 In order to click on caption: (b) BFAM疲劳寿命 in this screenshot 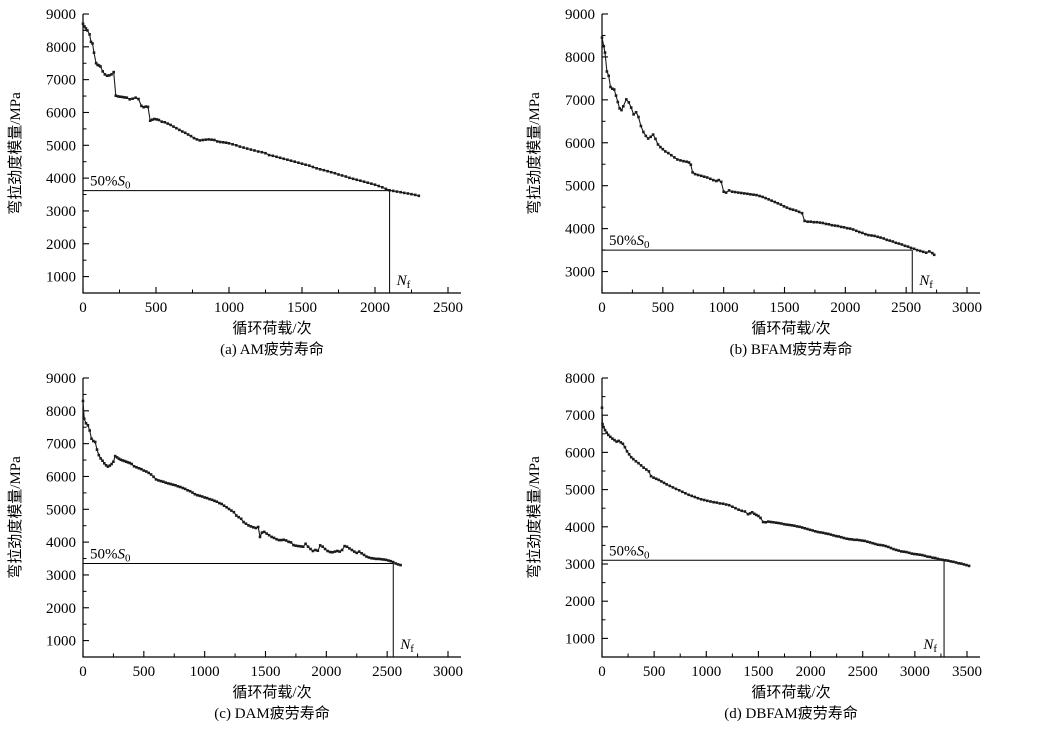, I will do `click(791, 349)`.